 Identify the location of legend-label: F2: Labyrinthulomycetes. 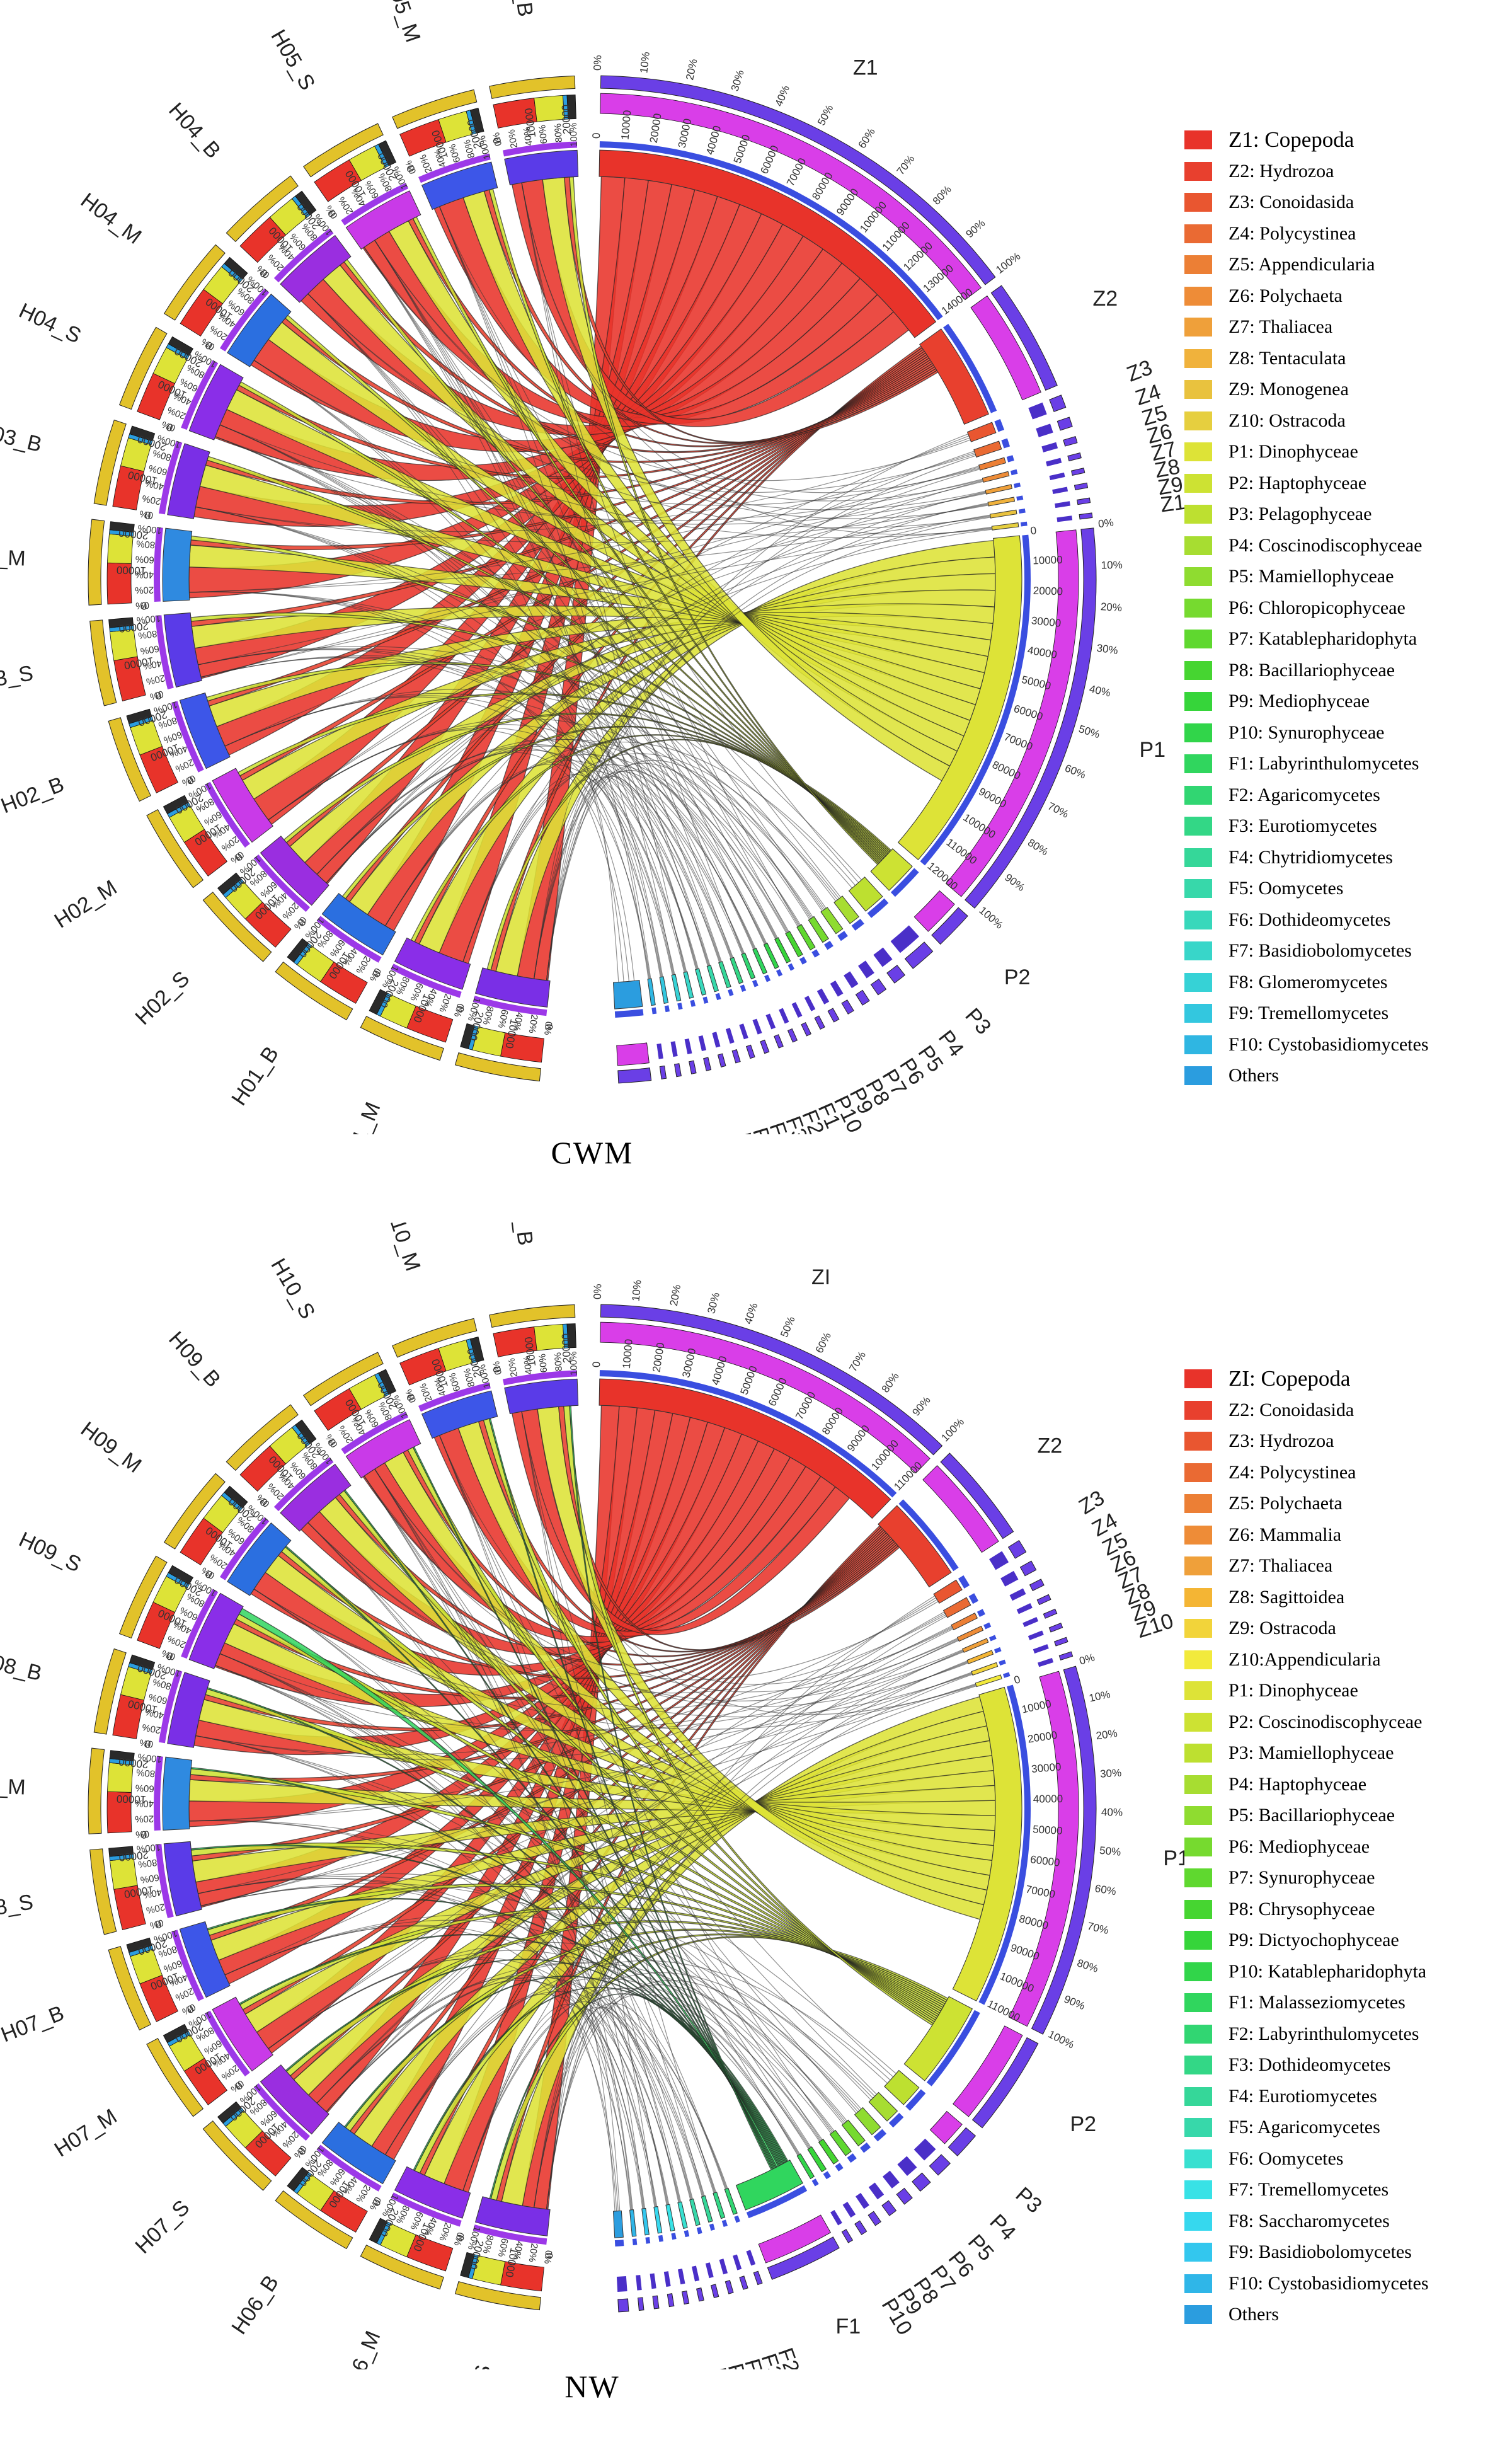
(1323, 2033).